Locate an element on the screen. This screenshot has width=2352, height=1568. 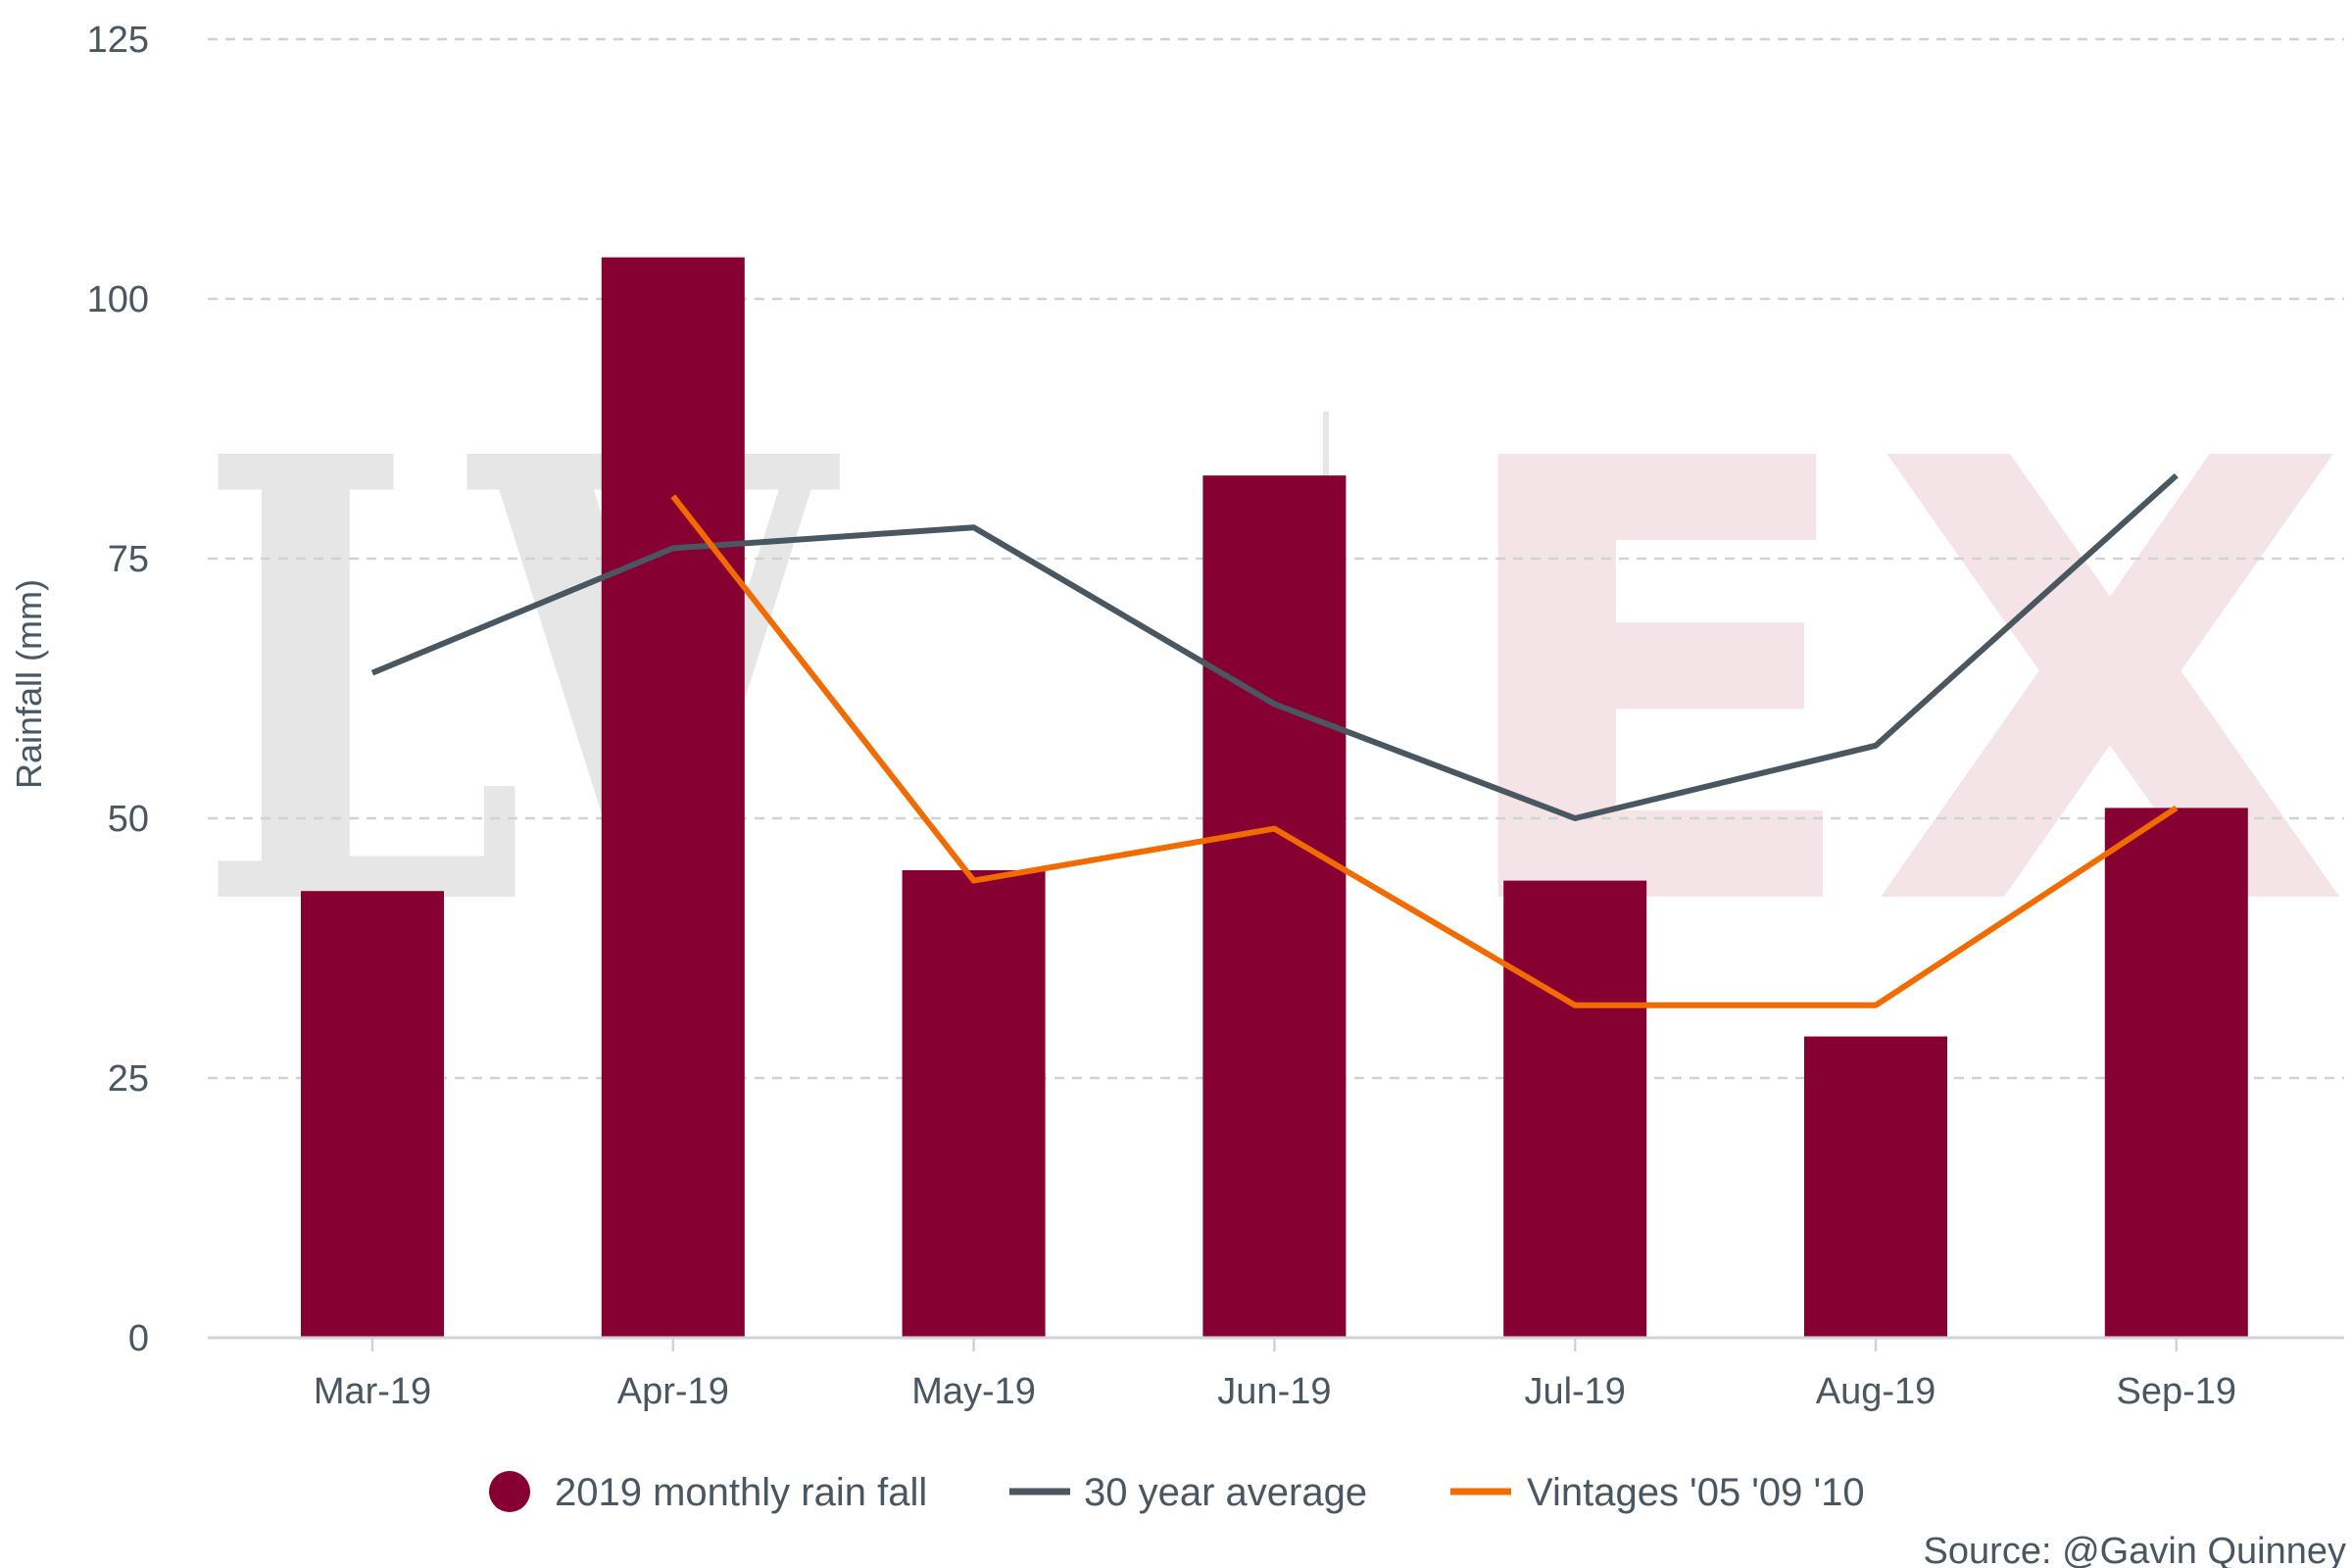
y-tick-label: 125 is located at coordinates (118, 40).